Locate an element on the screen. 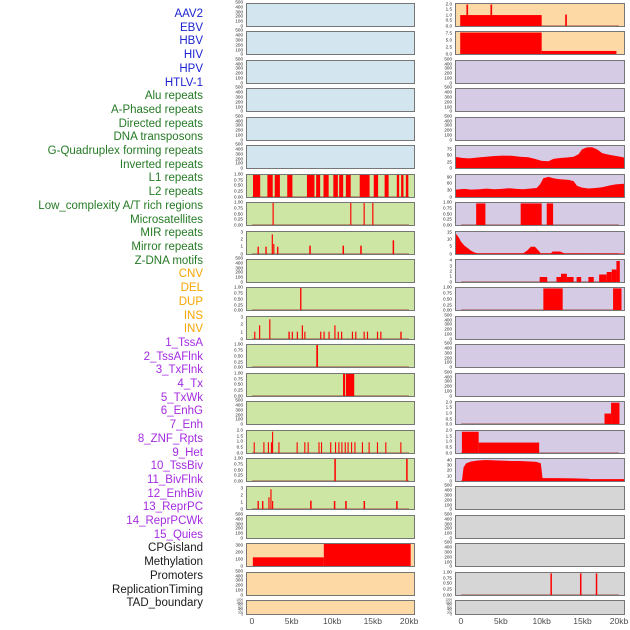 This screenshot has width=630, height=630. y-axis-2-tssaflnk: 500 400 300 200 100 0 is located at coordinates (443, 99).